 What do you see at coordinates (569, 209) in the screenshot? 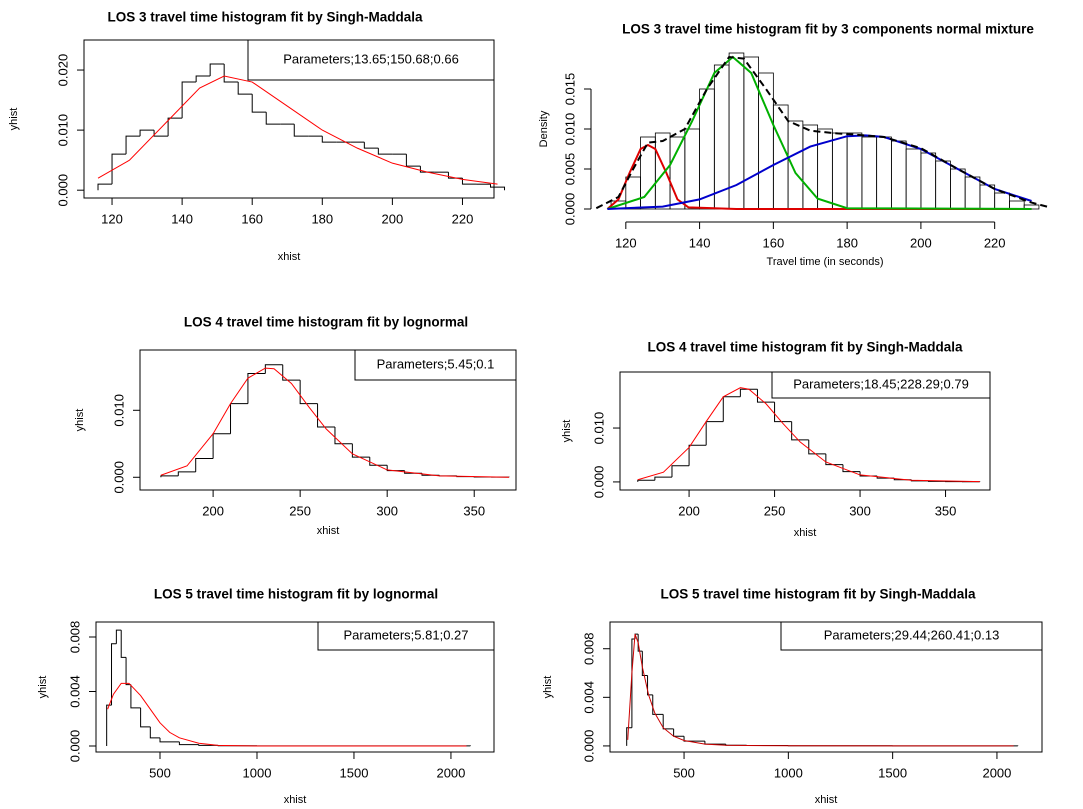
I see `y-tick-label: 0.000` at bounding box center [569, 209].